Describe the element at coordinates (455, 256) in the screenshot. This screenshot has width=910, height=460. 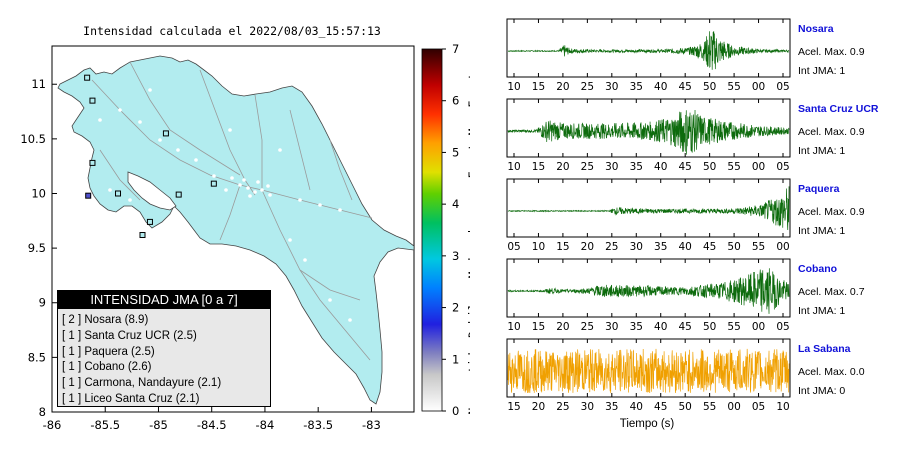
I see `colorbar-tick-label: 3` at that location.